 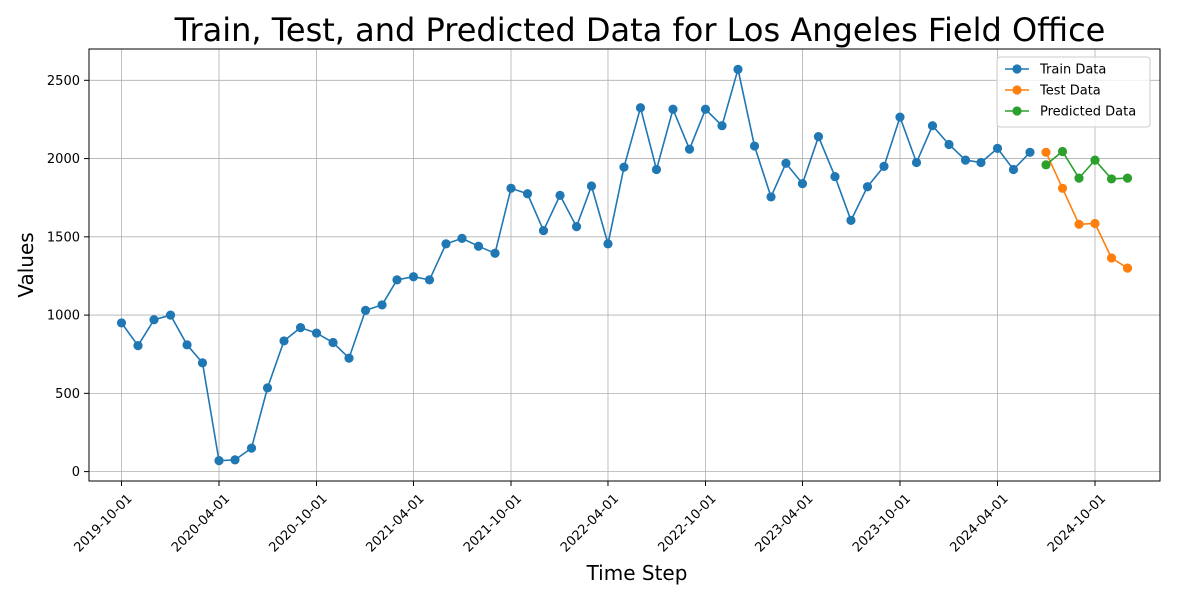 I want to click on legend-item-test-data: Test Data, so click(x=1053, y=91).